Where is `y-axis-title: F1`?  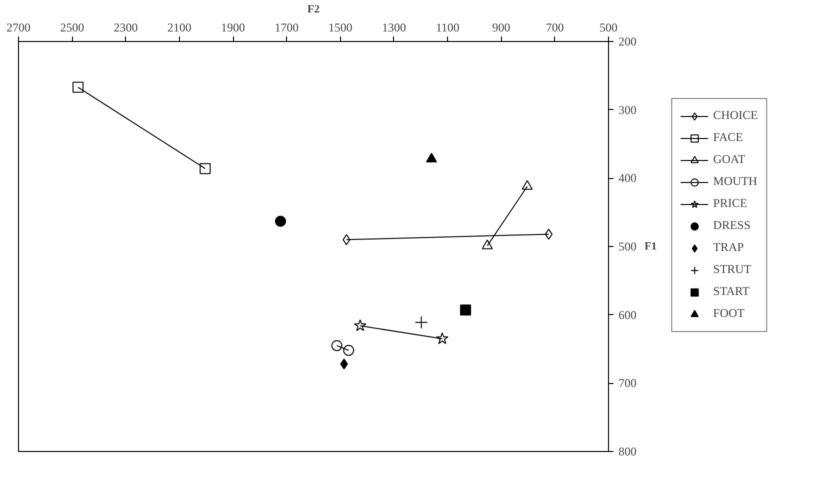
y-axis-title: F1 is located at coordinates (650, 246).